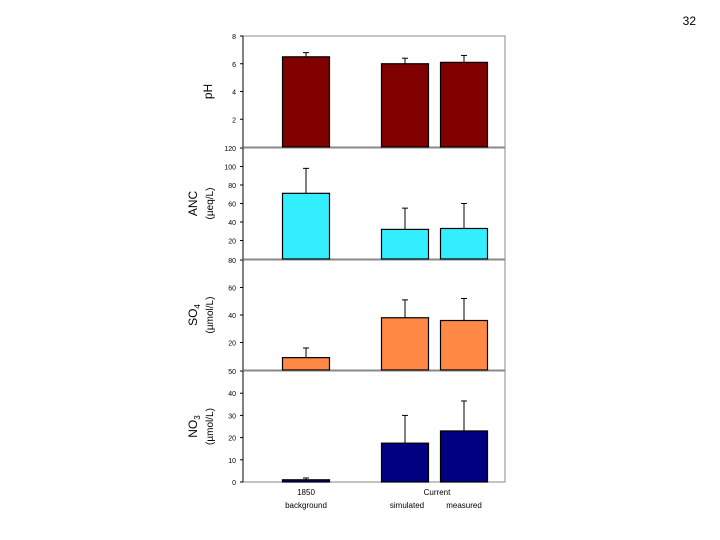 The height and width of the screenshot is (540, 720). Describe the element at coordinates (689, 21) in the screenshot. I see `page-number: 32` at that location.